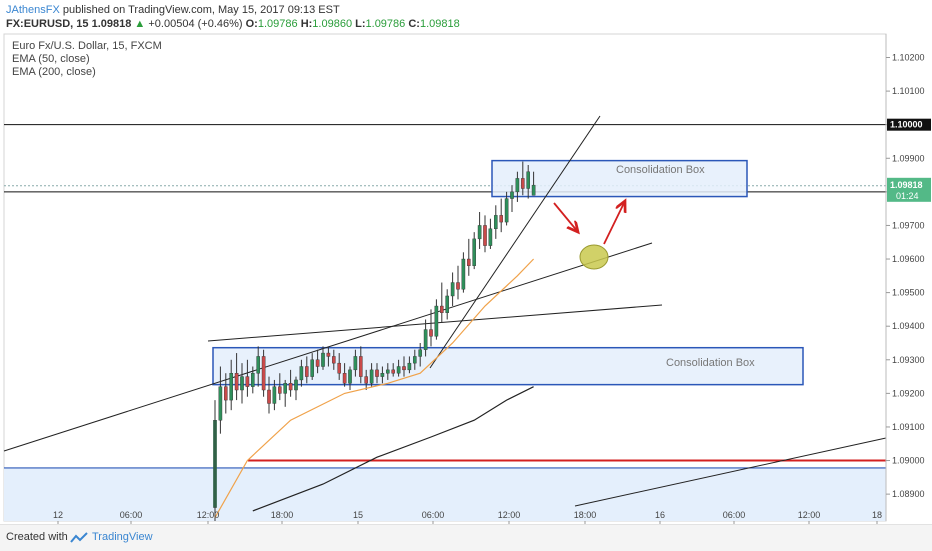  I want to click on y-tick-label: 1.09100, so click(908, 427).